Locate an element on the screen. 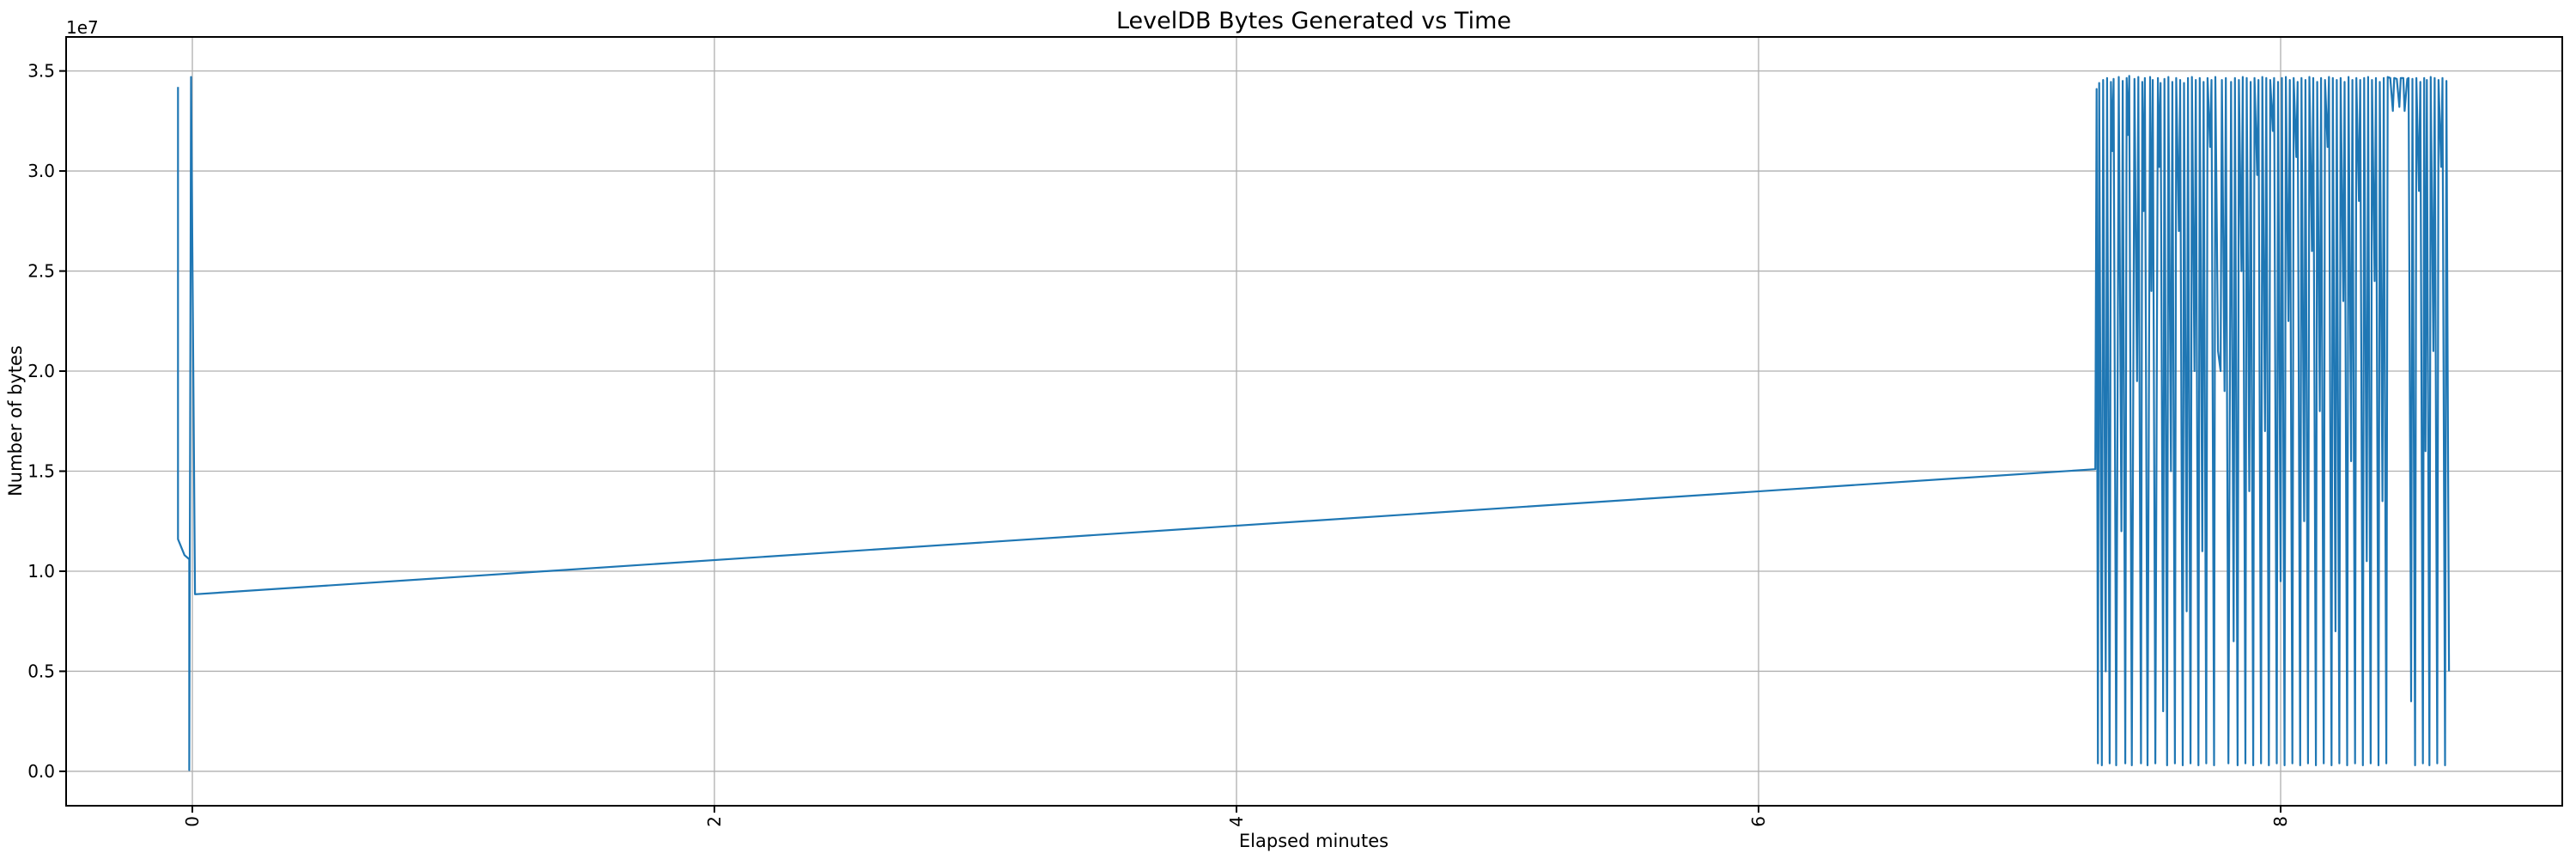  y-tick-label: 3.5 is located at coordinates (41, 71).